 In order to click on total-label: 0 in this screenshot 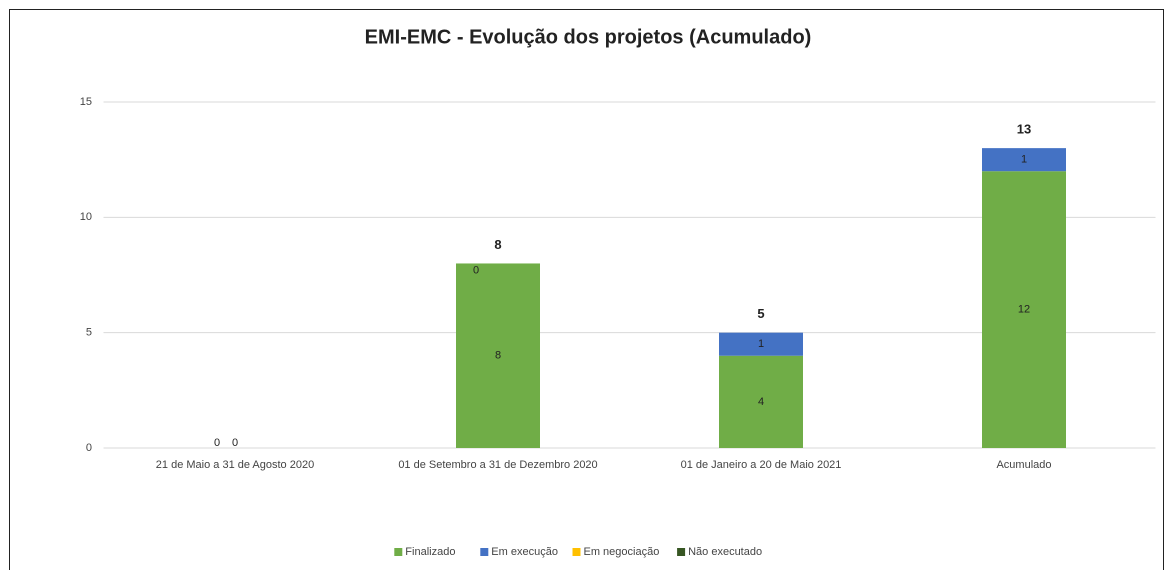, I will do `click(235, 443)`.